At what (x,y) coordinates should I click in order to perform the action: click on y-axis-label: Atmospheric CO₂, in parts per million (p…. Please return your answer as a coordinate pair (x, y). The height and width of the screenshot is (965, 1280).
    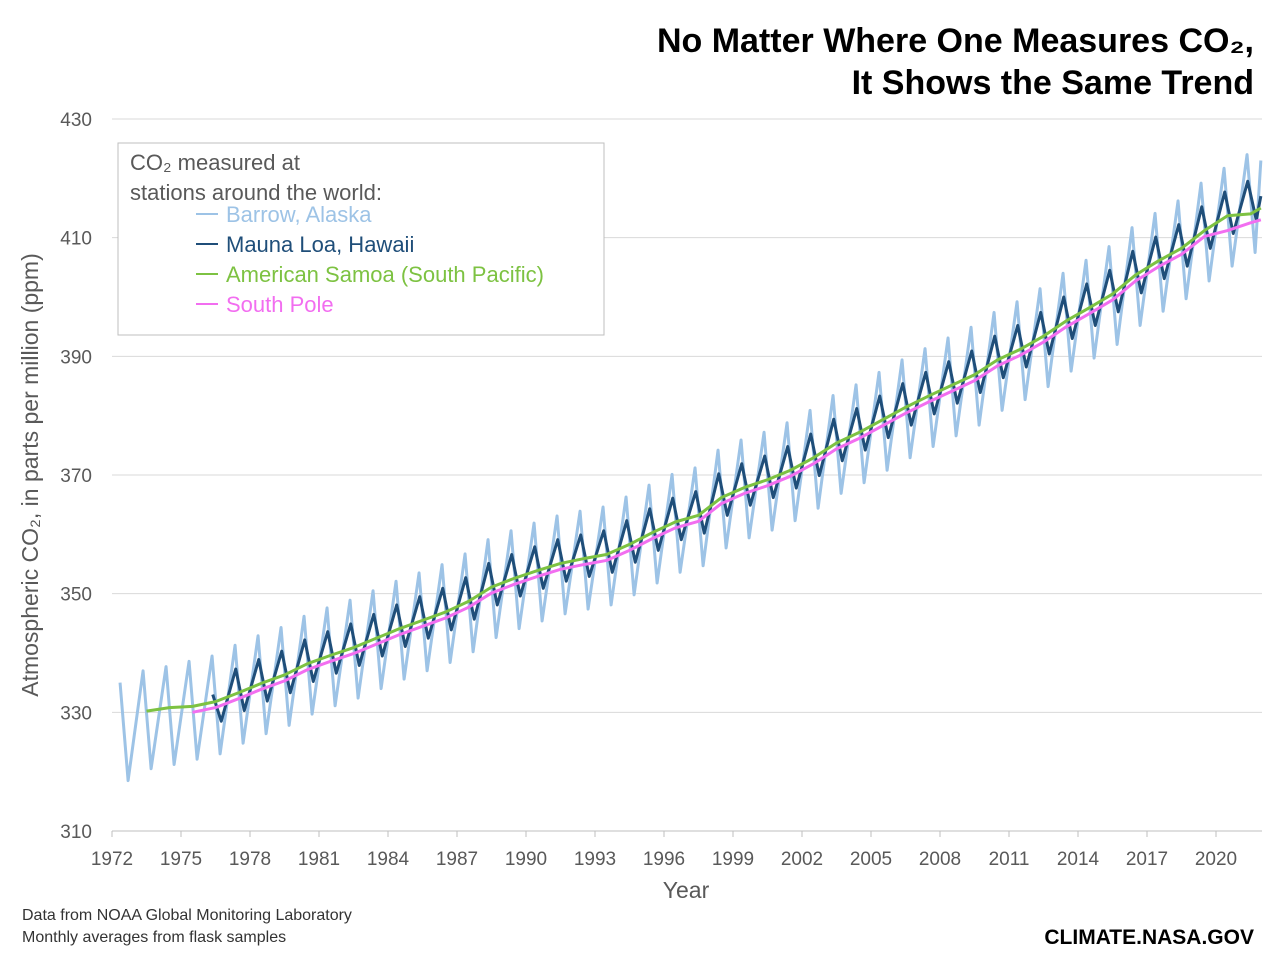
    Looking at the image, I should click on (30, 475).